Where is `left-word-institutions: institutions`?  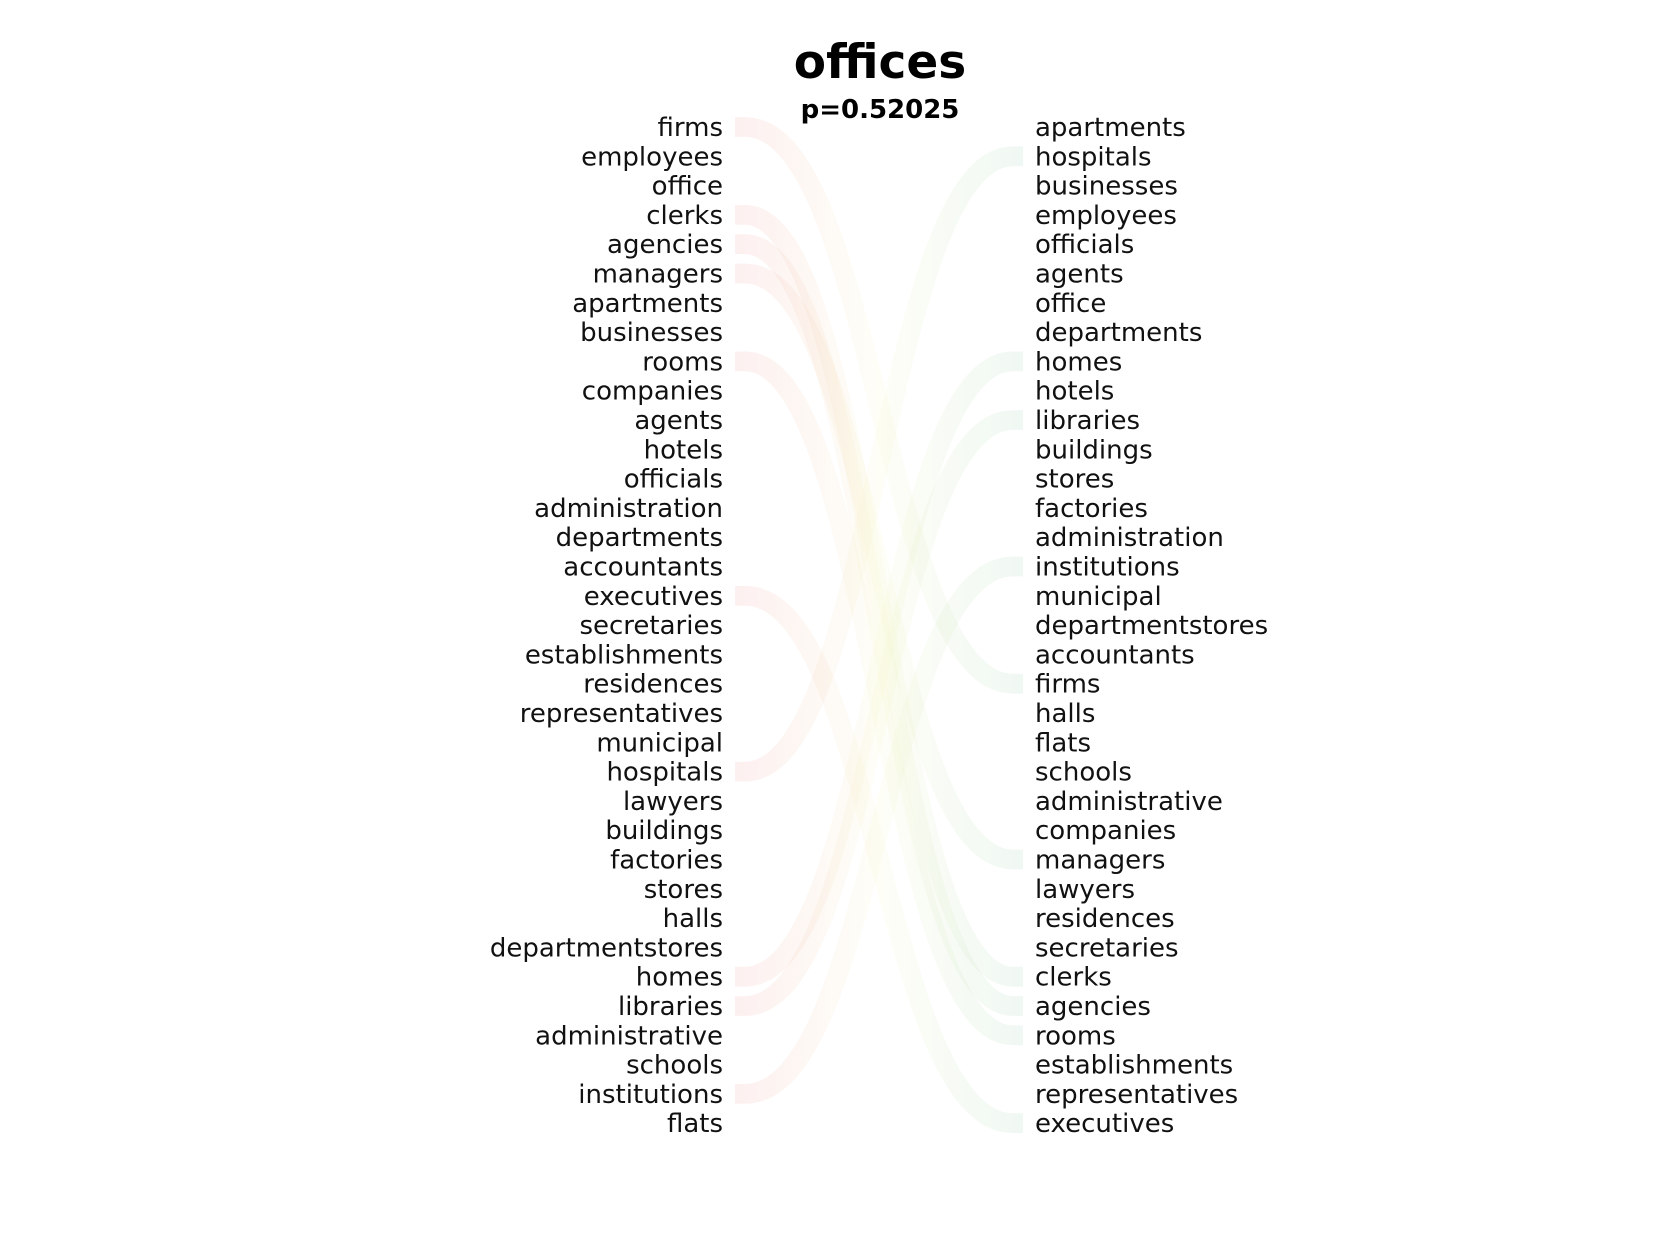
left-word-institutions: institutions is located at coordinates (650, 1095).